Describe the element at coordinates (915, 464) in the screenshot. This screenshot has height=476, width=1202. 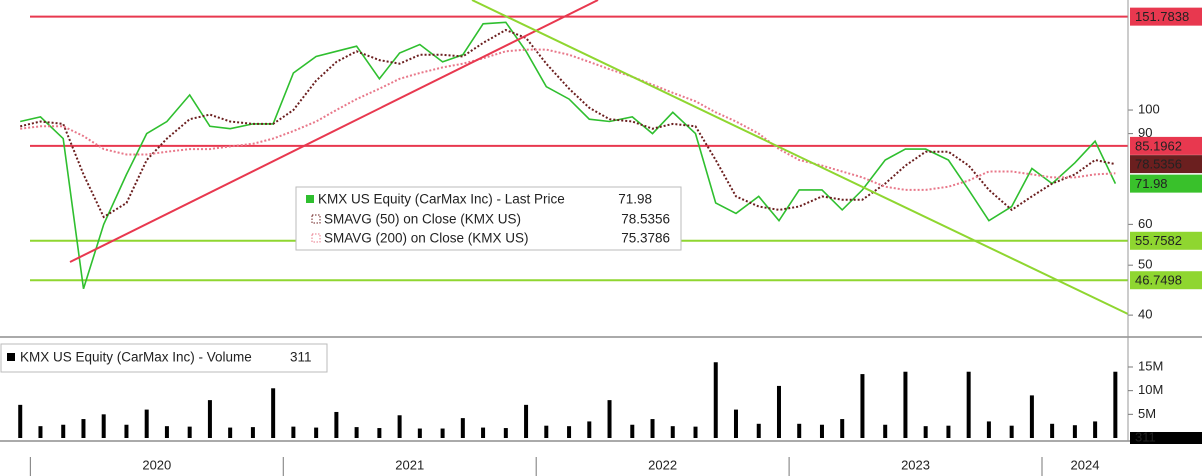
I see `x-tick-label: 2023` at that location.